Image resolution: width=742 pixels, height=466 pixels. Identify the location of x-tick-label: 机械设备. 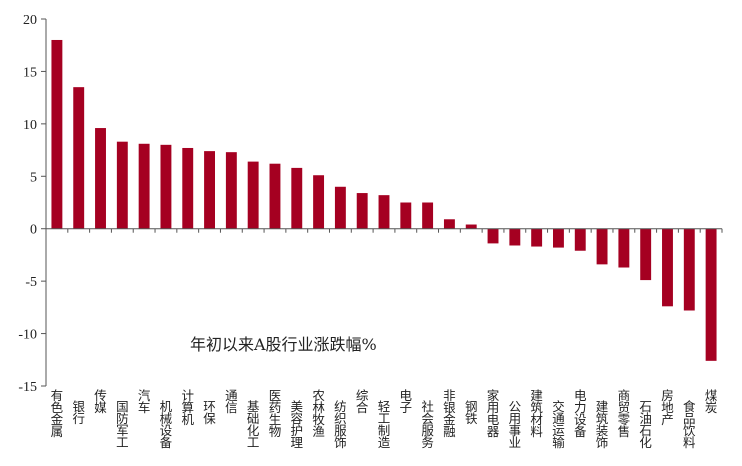
(166, 424).